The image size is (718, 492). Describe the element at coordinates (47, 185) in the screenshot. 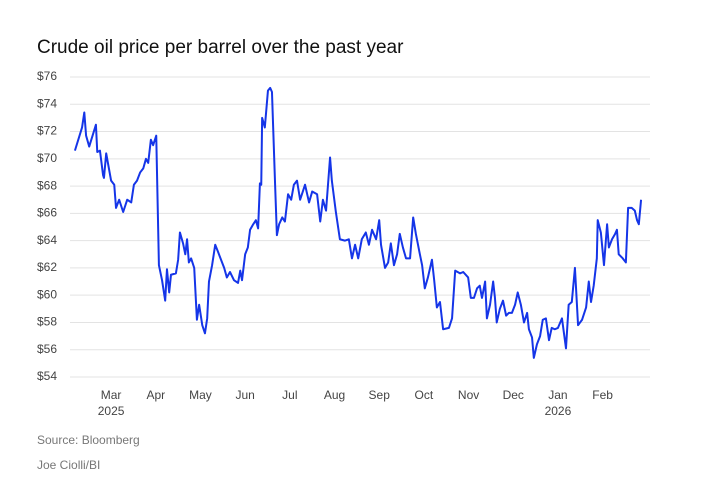

I see `y-tick-label: $68` at that location.